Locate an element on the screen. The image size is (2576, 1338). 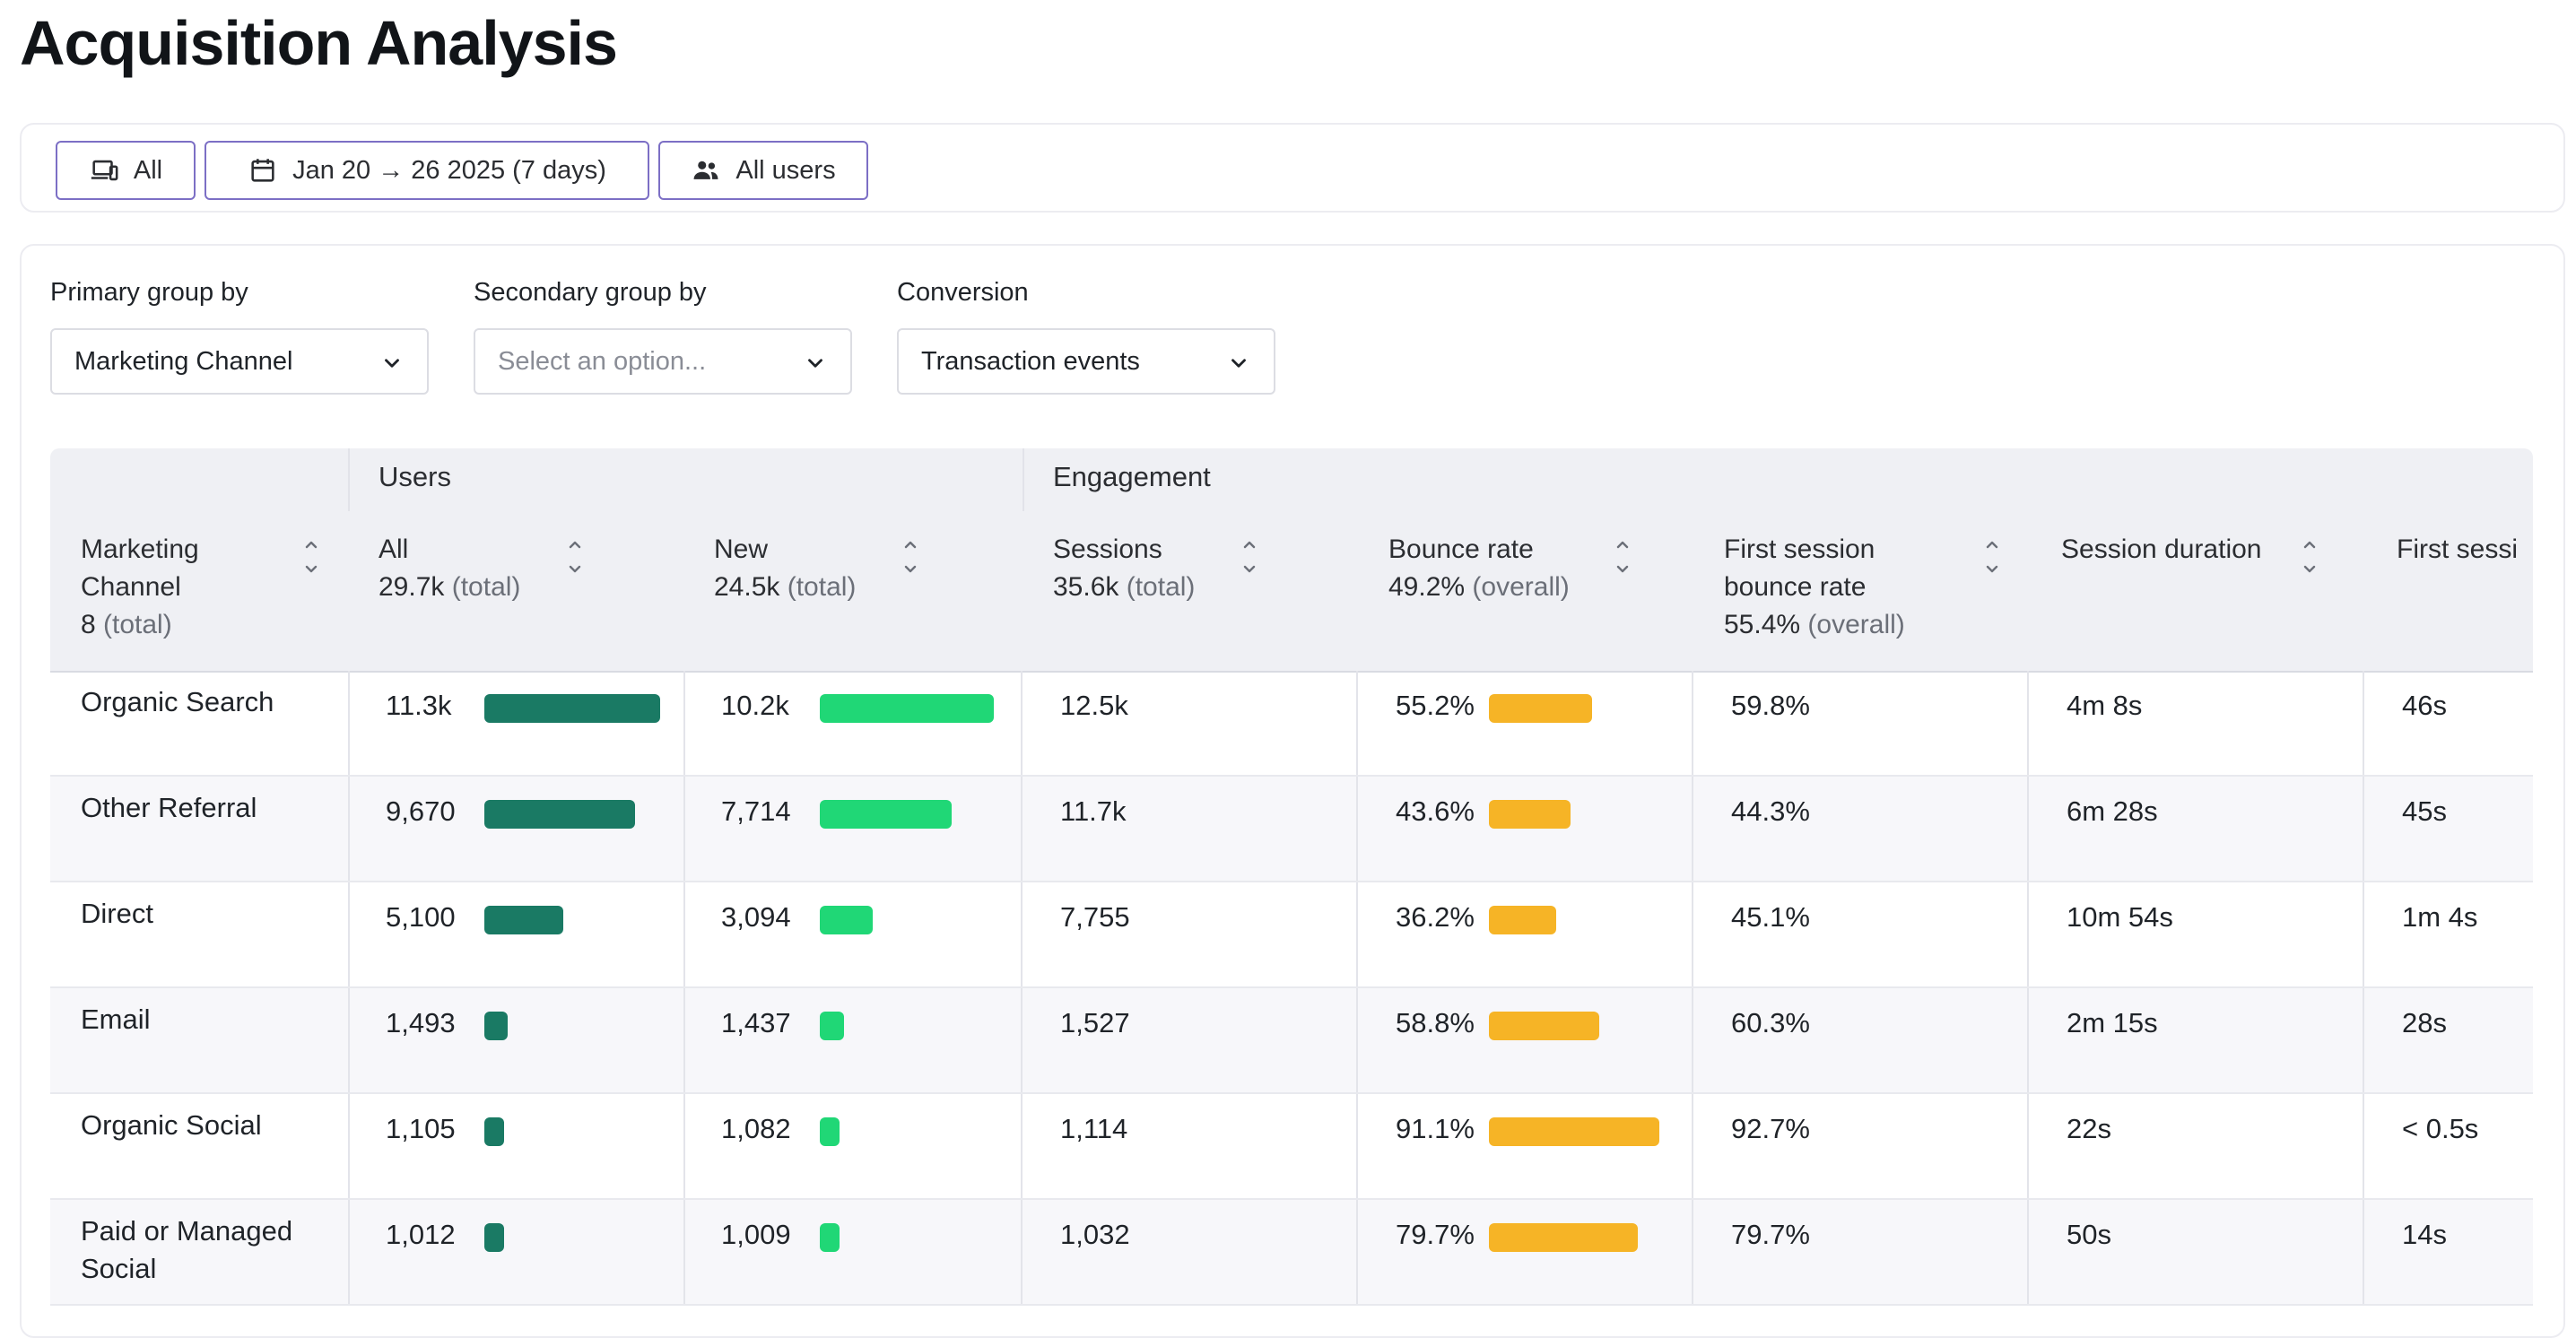
conversion-select: Transaction events is located at coordinates (1086, 362).